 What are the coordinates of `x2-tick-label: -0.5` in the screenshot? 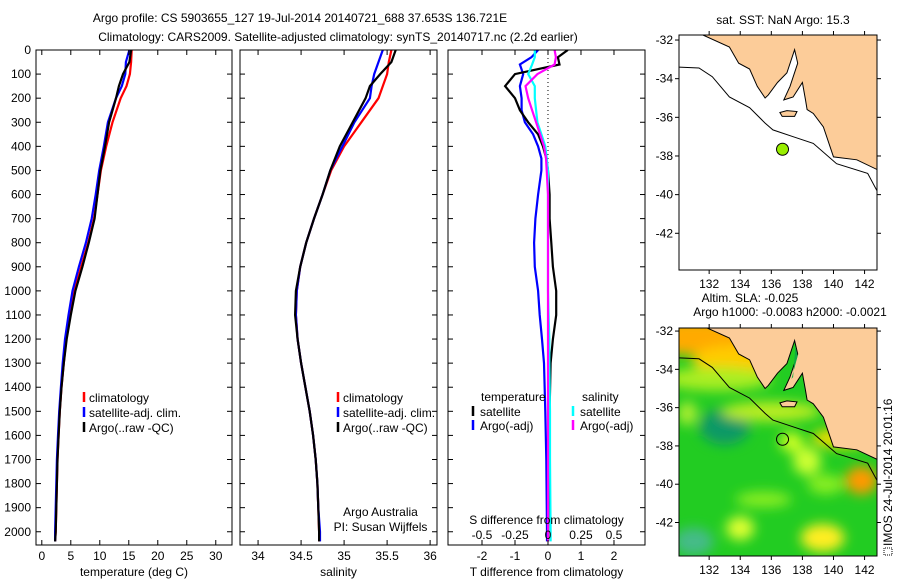 It's located at (482, 535).